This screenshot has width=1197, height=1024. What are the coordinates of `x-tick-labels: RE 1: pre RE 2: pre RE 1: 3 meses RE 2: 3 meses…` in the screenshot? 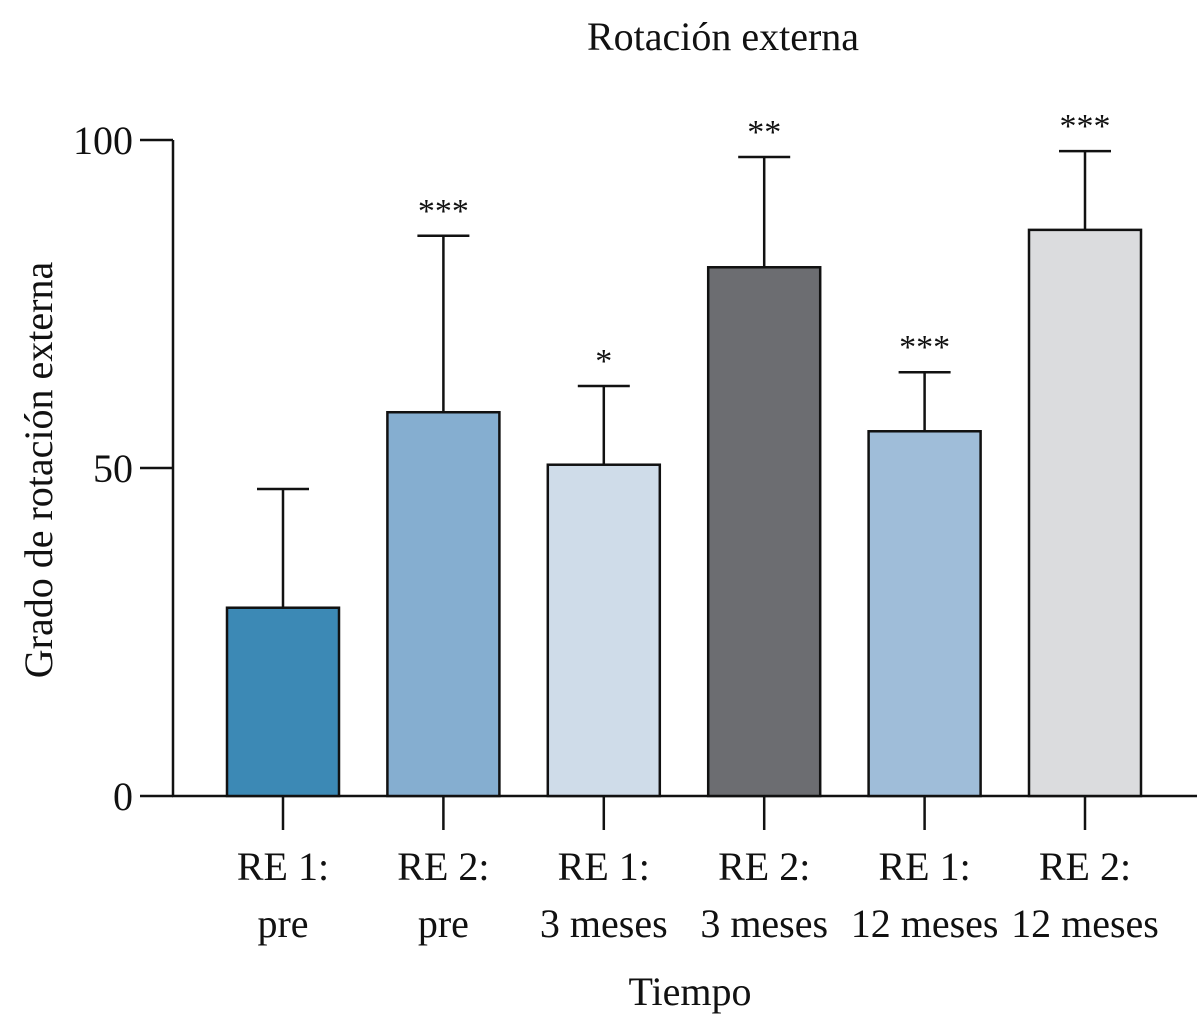 It's located at (698, 871).